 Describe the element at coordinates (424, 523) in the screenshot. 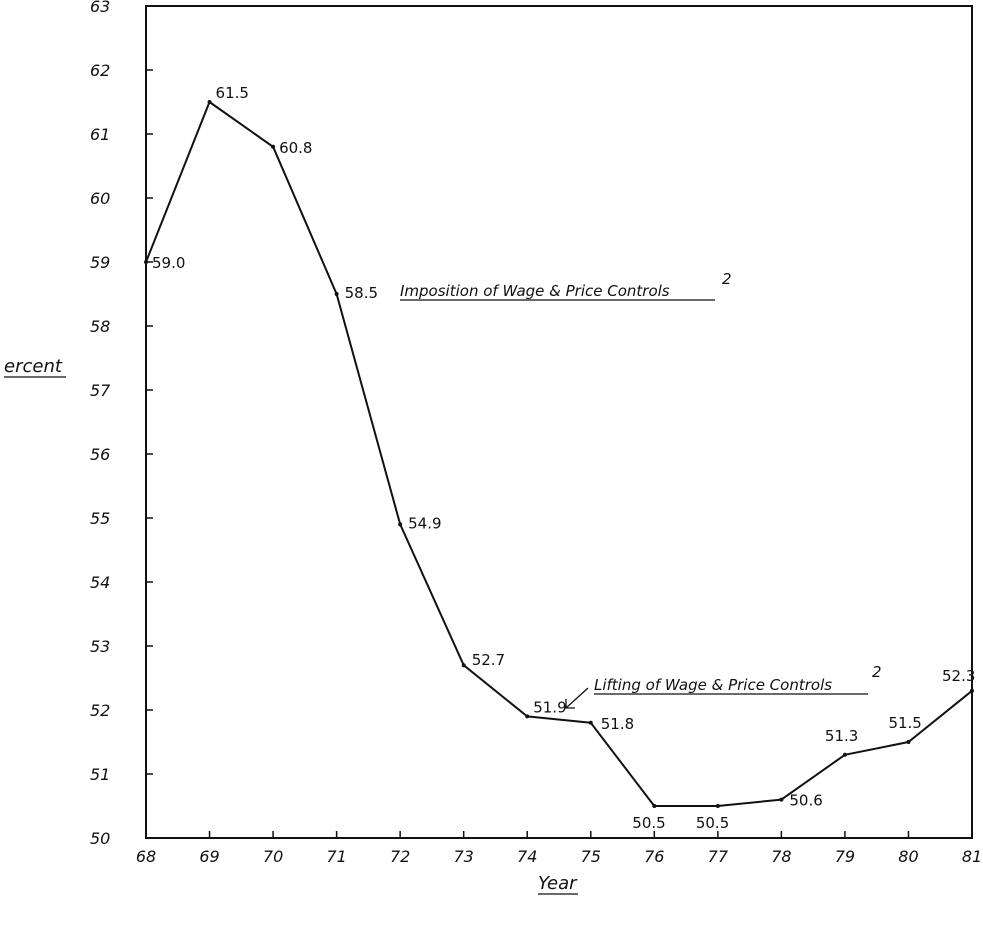

I see `data-label: 54.9` at that location.